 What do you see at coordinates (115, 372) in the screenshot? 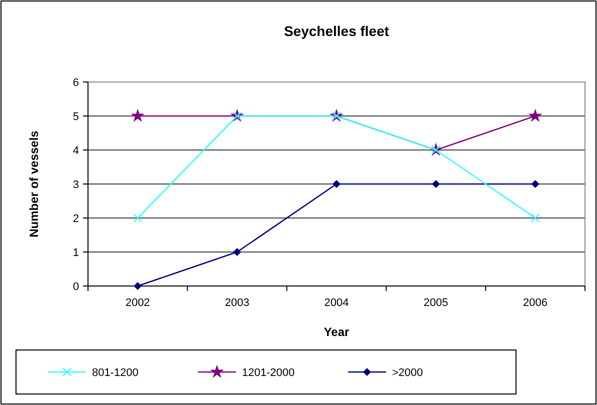
I see `legend-label: 801-1200` at bounding box center [115, 372].